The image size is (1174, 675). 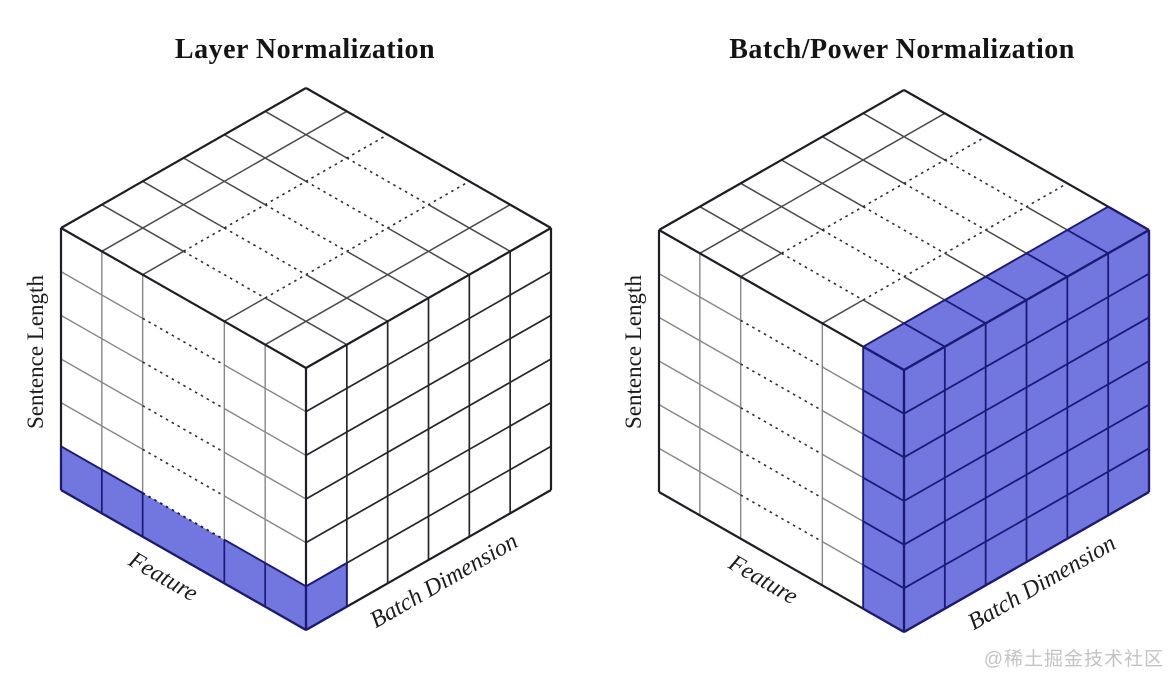 I want to click on left-cube-sentence-length-axis-label: Sentence Length, so click(x=35, y=352).